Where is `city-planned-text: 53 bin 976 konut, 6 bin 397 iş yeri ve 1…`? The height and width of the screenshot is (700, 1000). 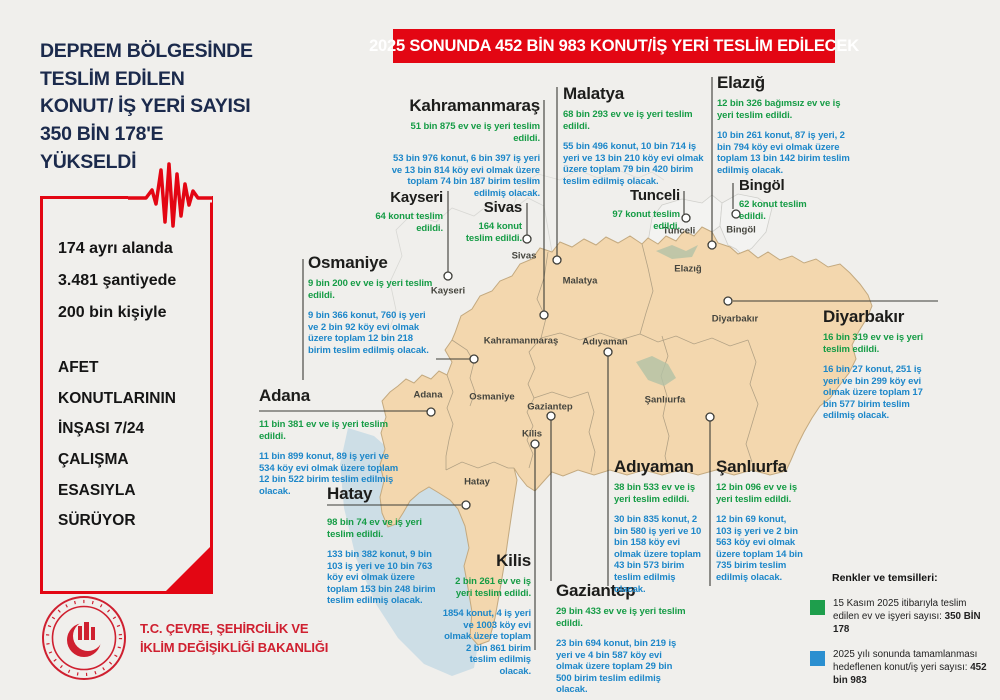
city-planned-text: 53 bin 976 konut, 6 bin 397 iş yeri ve 1… is located at coordinates (465, 176).